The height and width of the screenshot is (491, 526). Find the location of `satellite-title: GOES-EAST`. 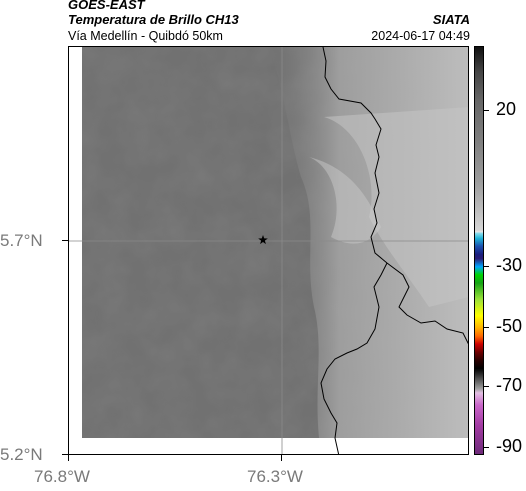

satellite-title: GOES-EAST is located at coordinates (106, 6).